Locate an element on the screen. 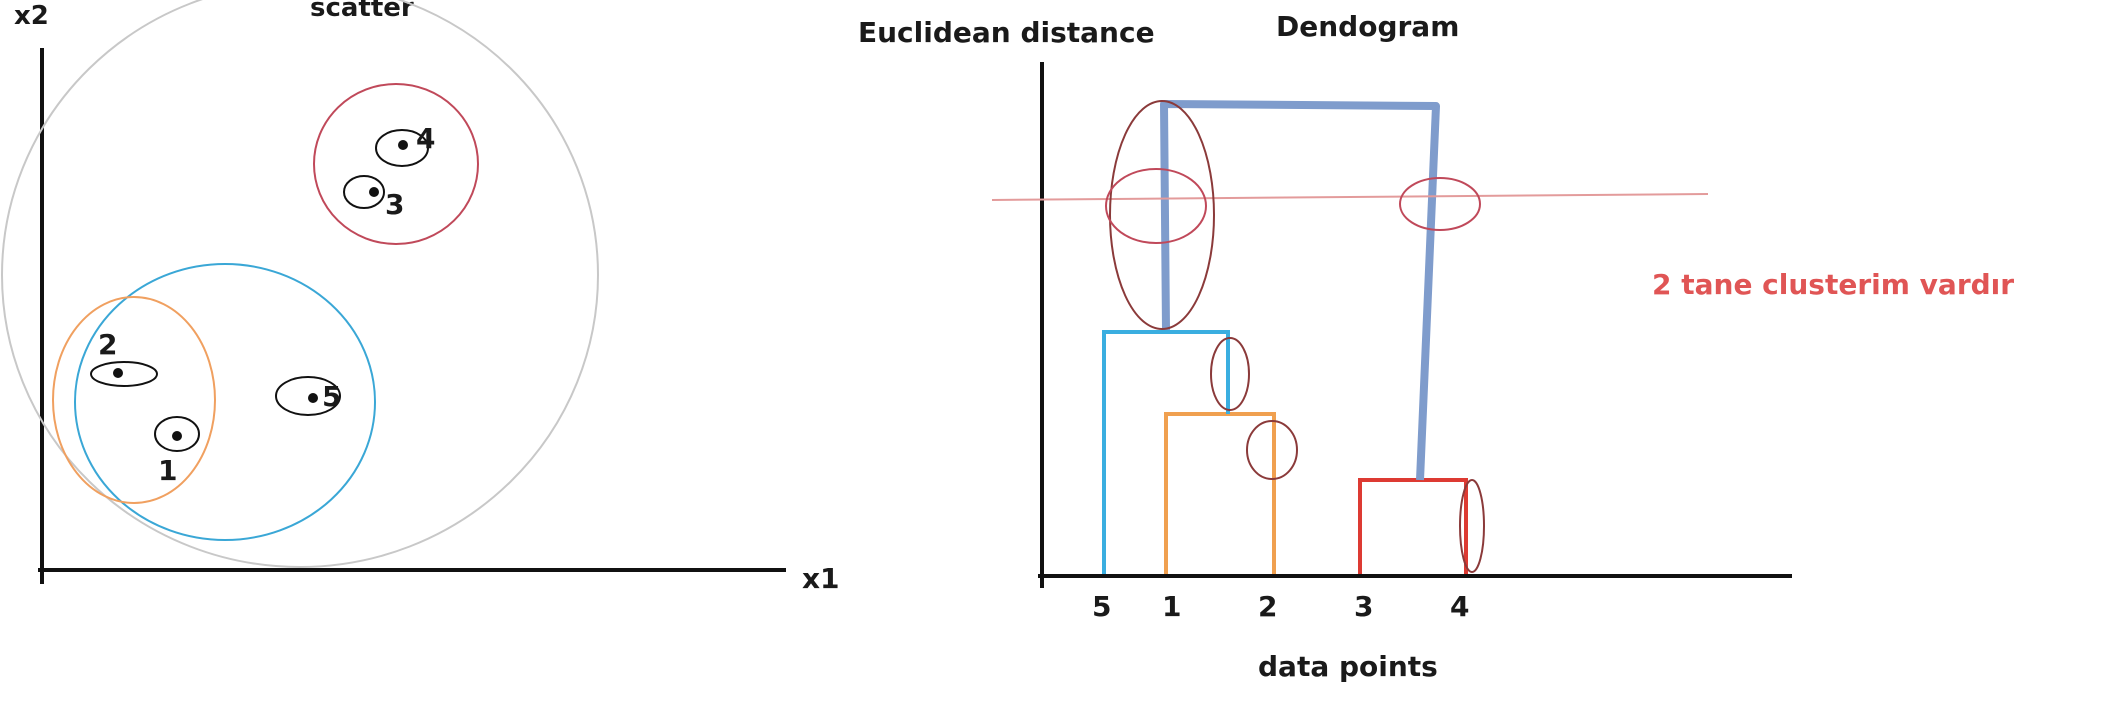 Image resolution: width=2108 pixels, height=708 pixels. leaf-label-3: 3 is located at coordinates (1363, 606).